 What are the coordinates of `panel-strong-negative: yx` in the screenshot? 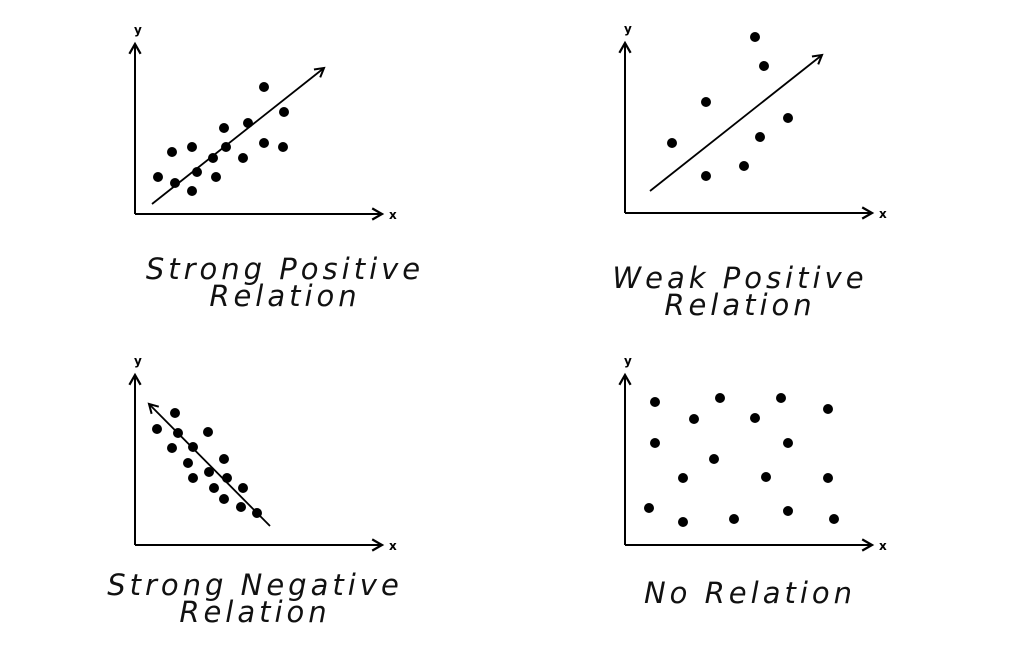 It's located at (262, 453).